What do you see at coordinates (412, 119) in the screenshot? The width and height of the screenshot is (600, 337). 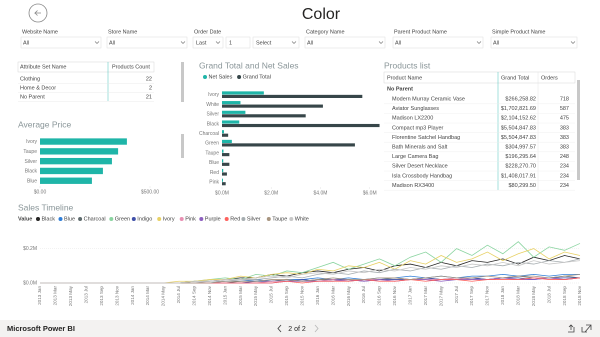 I see `table-cell: Madison LX2200` at bounding box center [412, 119].